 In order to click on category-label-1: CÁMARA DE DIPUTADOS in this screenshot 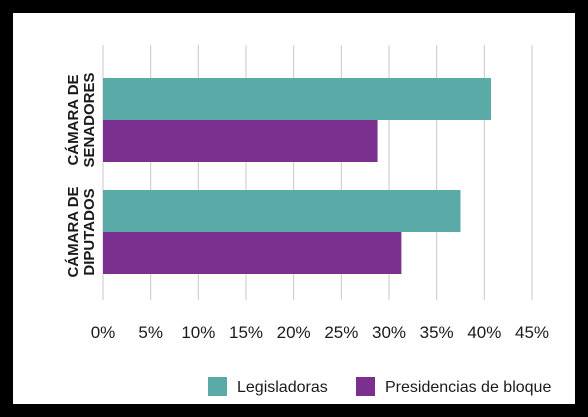, I will do `click(81, 231)`.